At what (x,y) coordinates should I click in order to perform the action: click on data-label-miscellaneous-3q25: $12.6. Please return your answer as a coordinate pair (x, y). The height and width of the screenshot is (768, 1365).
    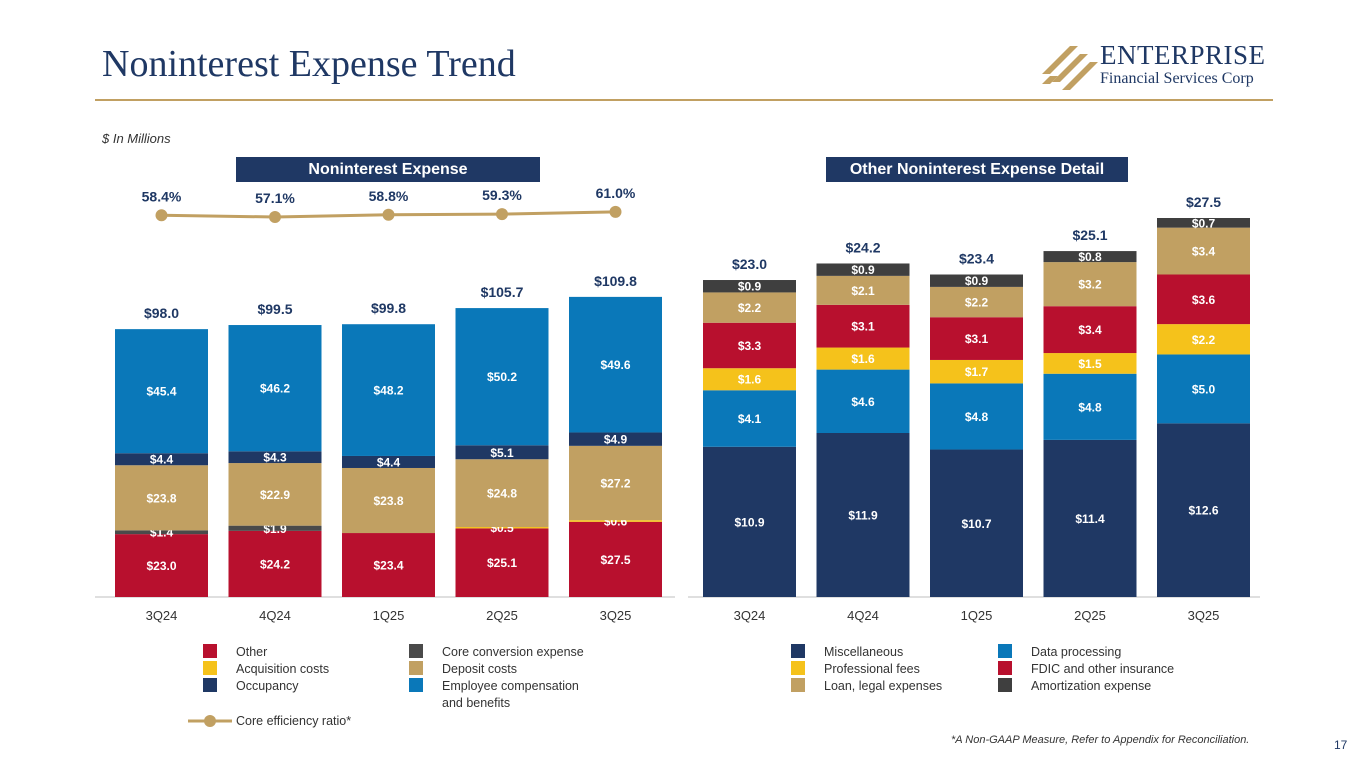
    Looking at the image, I should click on (1203, 511).